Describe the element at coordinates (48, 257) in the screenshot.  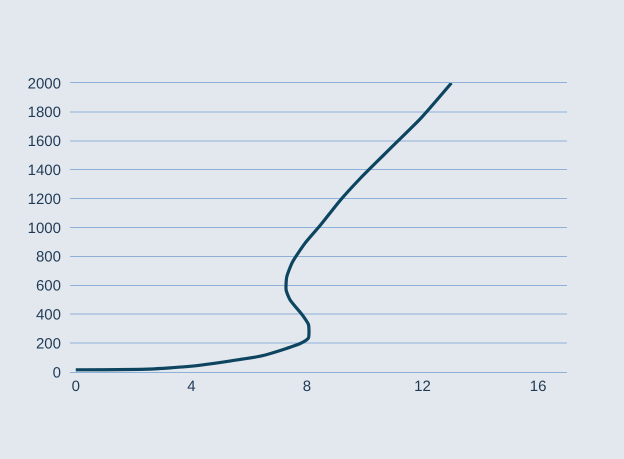
I see `y-tick-label: 800` at that location.